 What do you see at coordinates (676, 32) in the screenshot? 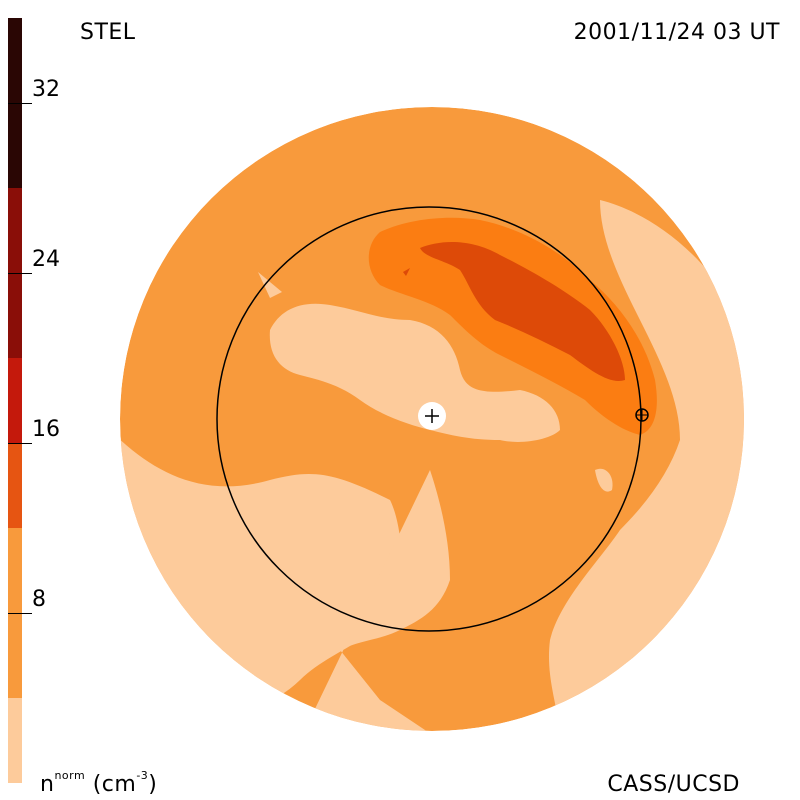
I see `timestamp-label: 2001/11/24 03 UT` at bounding box center [676, 32].